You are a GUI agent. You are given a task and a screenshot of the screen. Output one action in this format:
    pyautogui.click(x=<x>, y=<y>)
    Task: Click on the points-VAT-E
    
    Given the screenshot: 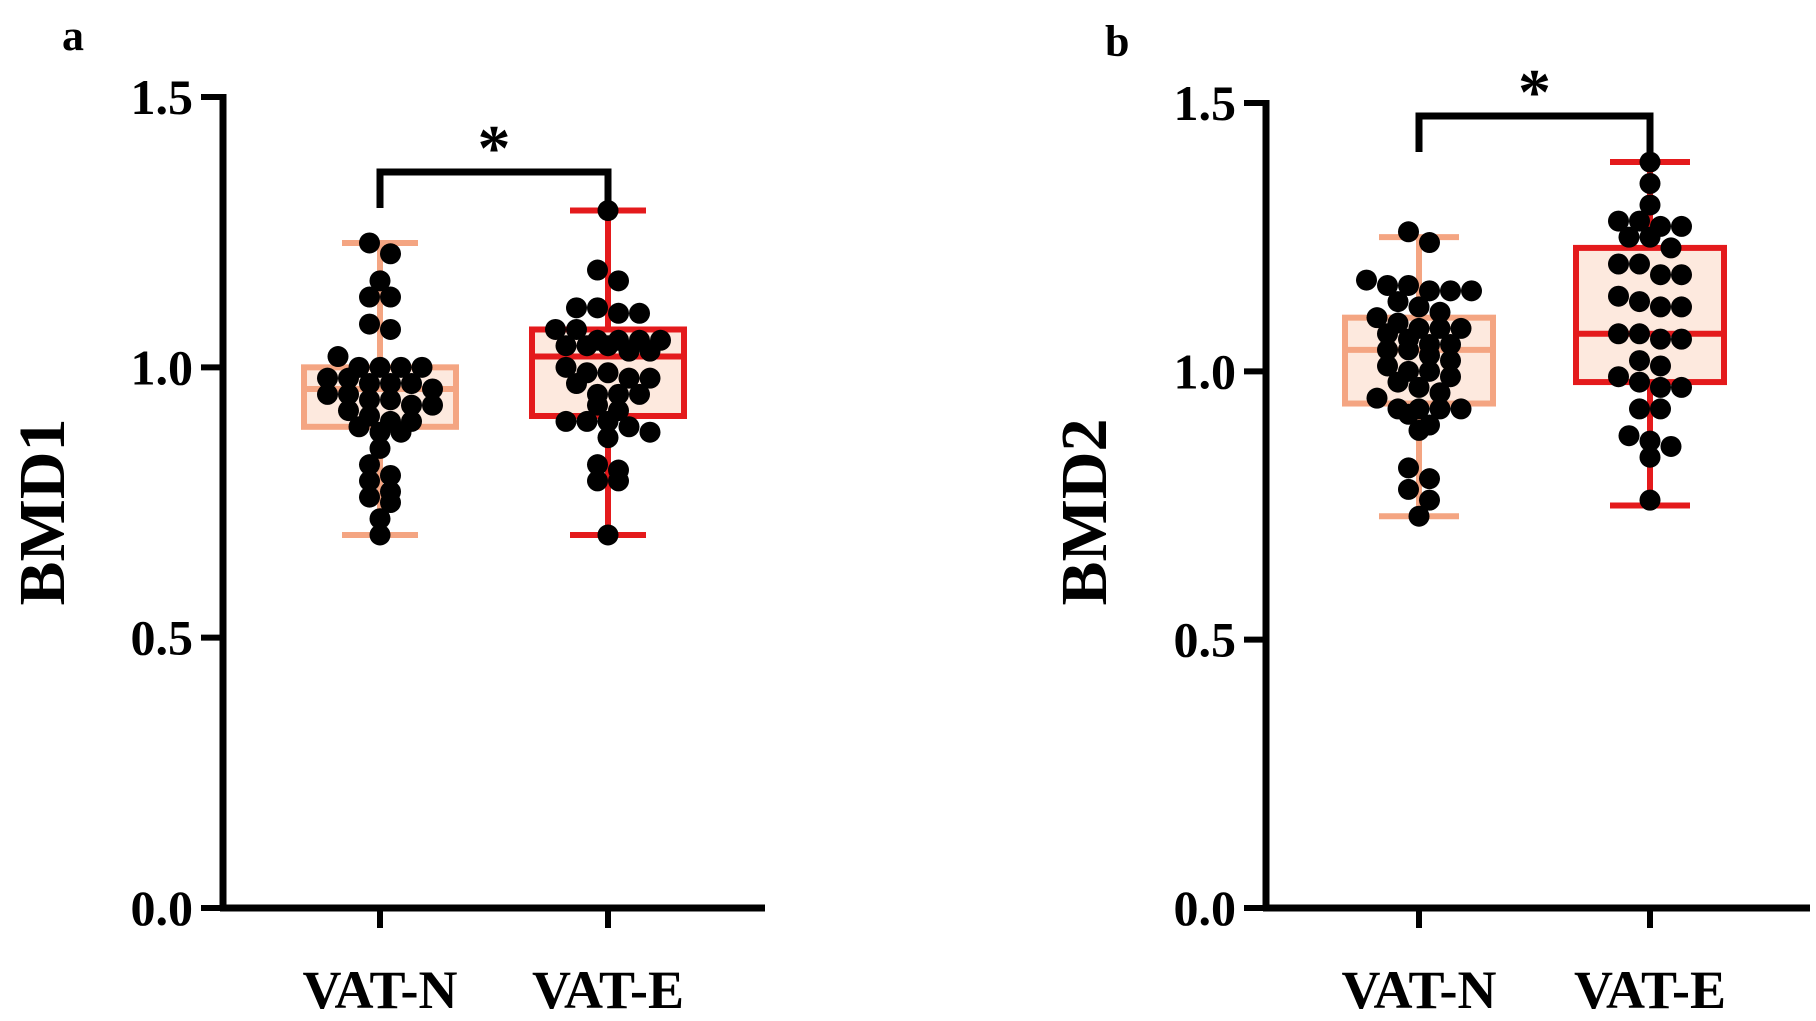 What is the action you would take?
    pyautogui.click(x=608, y=373)
    